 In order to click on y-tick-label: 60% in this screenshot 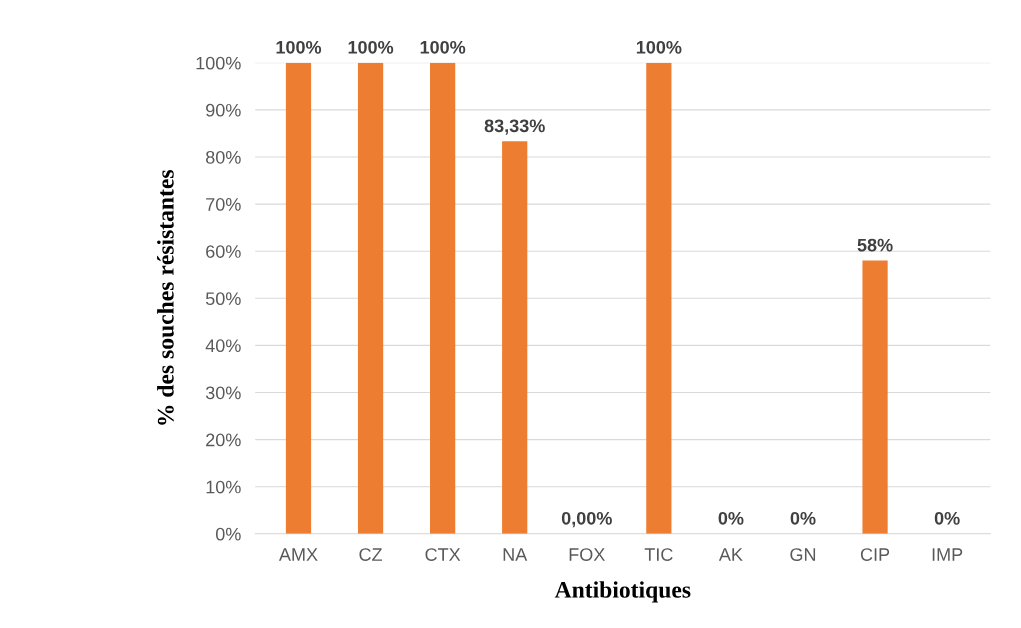, I will do `click(223, 251)`.